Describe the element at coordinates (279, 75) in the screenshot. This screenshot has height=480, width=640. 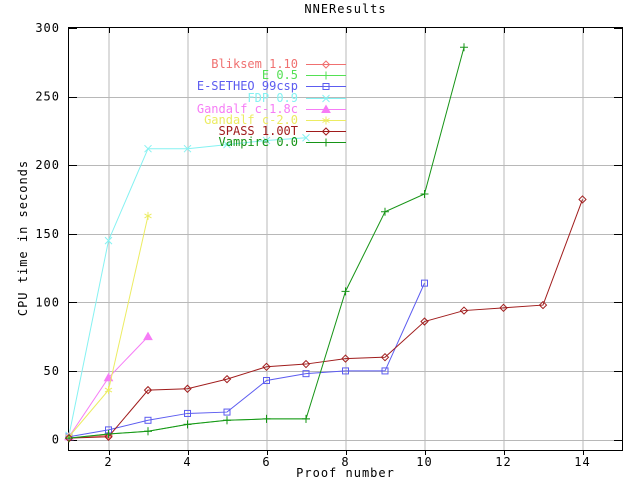
I see `legend-label: E 0.5` at that location.